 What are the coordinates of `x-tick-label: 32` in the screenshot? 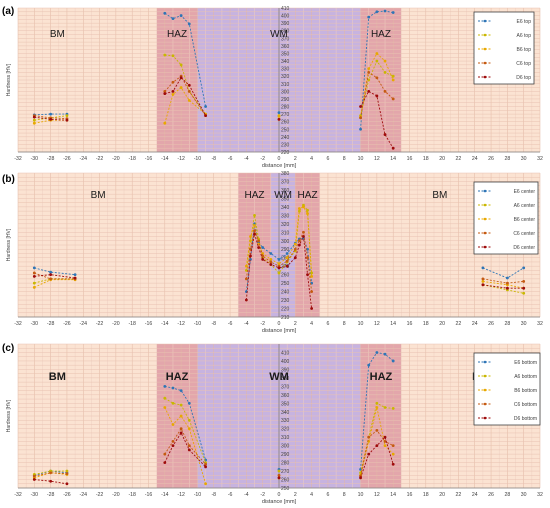 It's located at (540, 324).